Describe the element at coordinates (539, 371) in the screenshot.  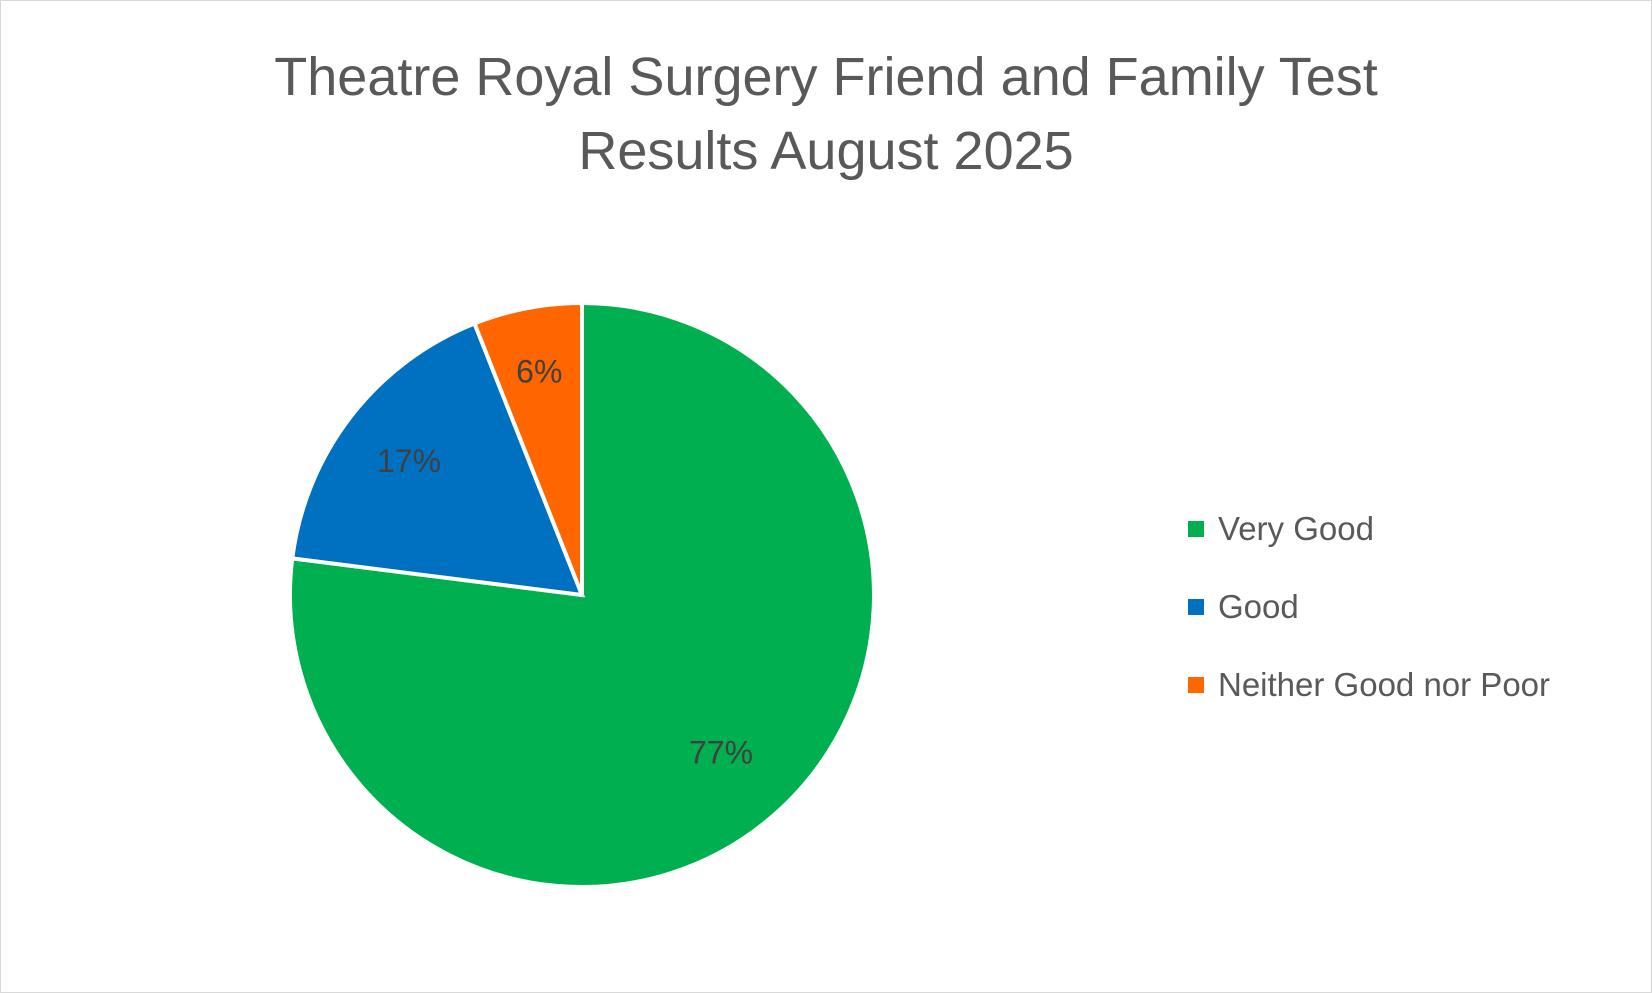
I see `data-label-neither-good-nor-poor: 6%` at that location.